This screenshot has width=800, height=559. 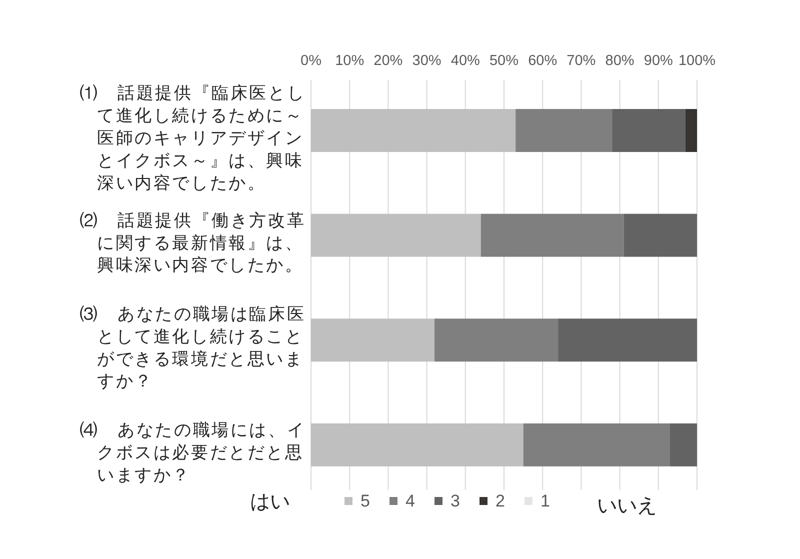 I want to click on legend-label: 4, so click(x=410, y=501).